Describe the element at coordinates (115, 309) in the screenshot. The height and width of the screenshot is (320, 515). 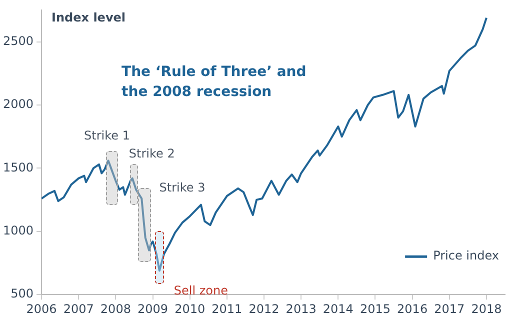
I see `x-tick-label: 2008` at that location.